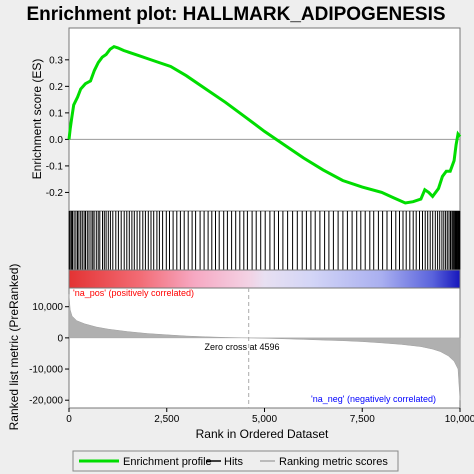 The width and height of the screenshot is (474, 474). I want to click on x-tick-label: 0, so click(69, 419).